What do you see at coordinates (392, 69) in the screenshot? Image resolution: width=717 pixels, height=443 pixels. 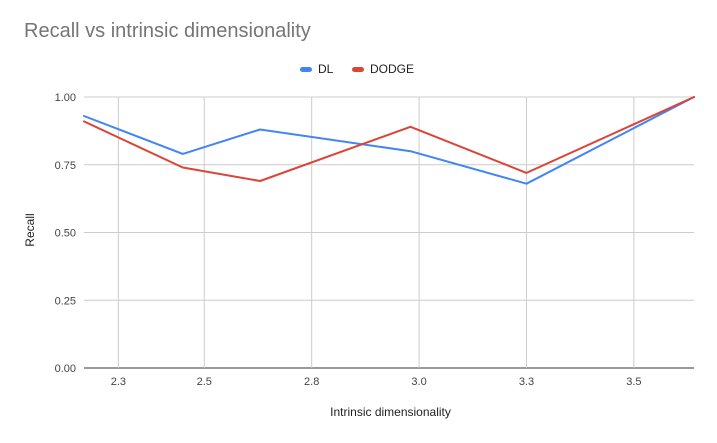 I see `legend-label-dodge: DODGE` at bounding box center [392, 69].